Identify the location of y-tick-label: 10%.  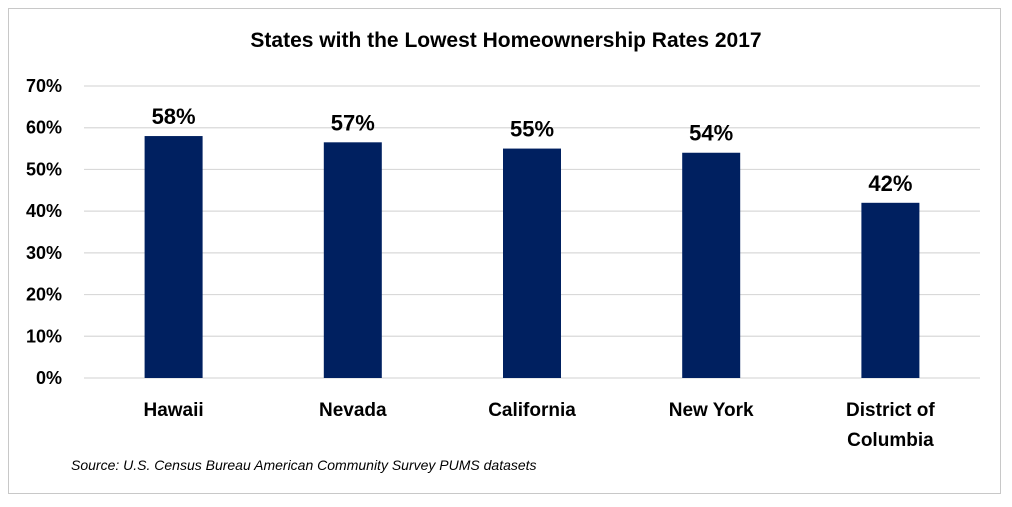
(44, 336).